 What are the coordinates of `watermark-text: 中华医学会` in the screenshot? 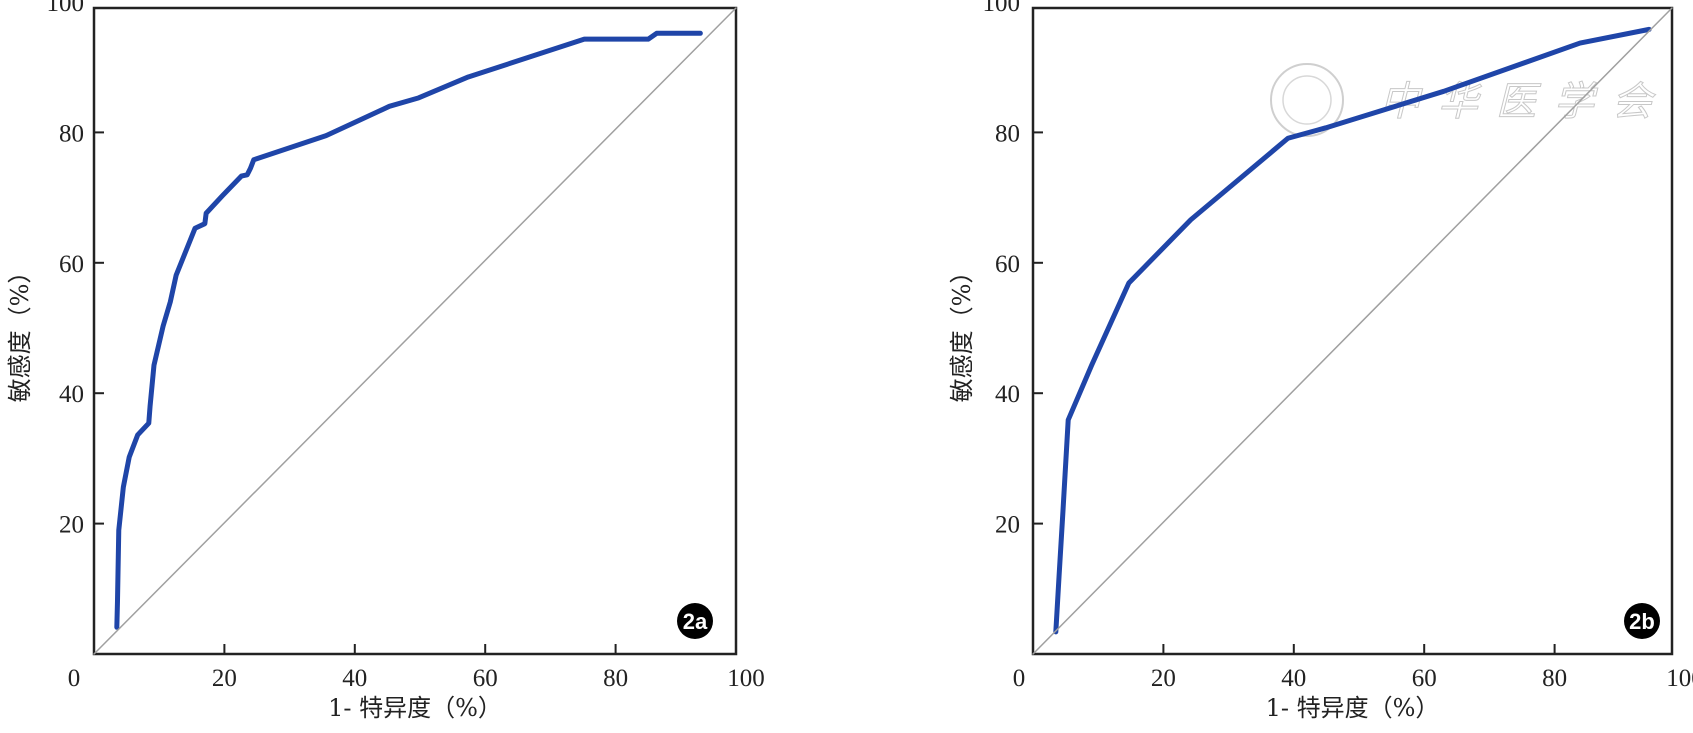 It's located at (1525, 102).